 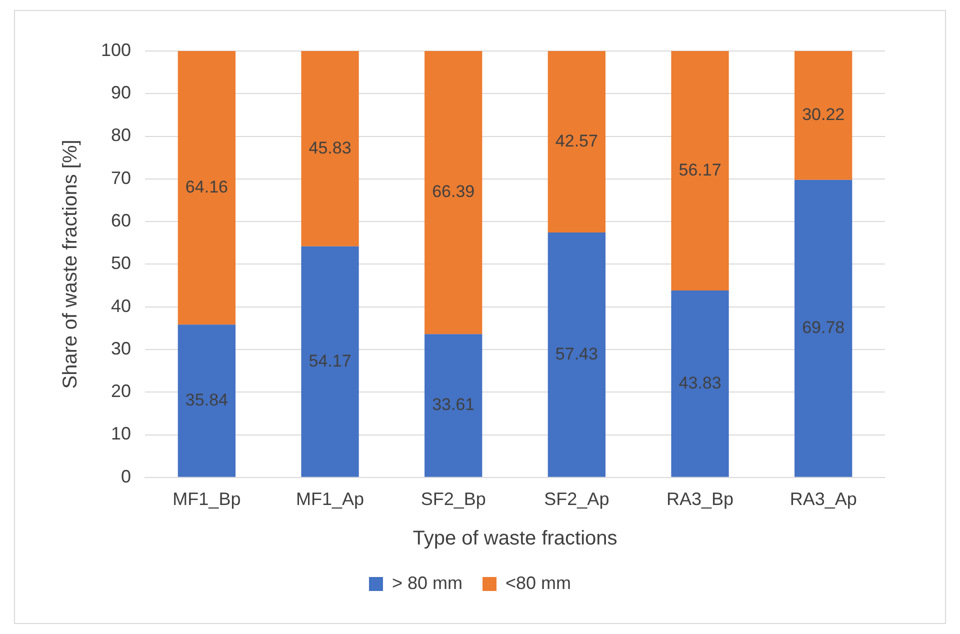 I want to click on y-tick-label: 60, so click(x=121, y=220).